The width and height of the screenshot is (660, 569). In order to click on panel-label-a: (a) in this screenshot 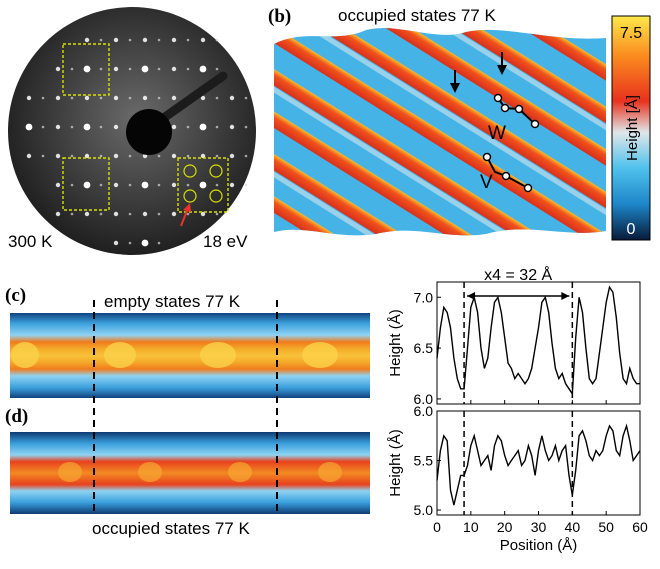, I will do `click(19, 16)`.